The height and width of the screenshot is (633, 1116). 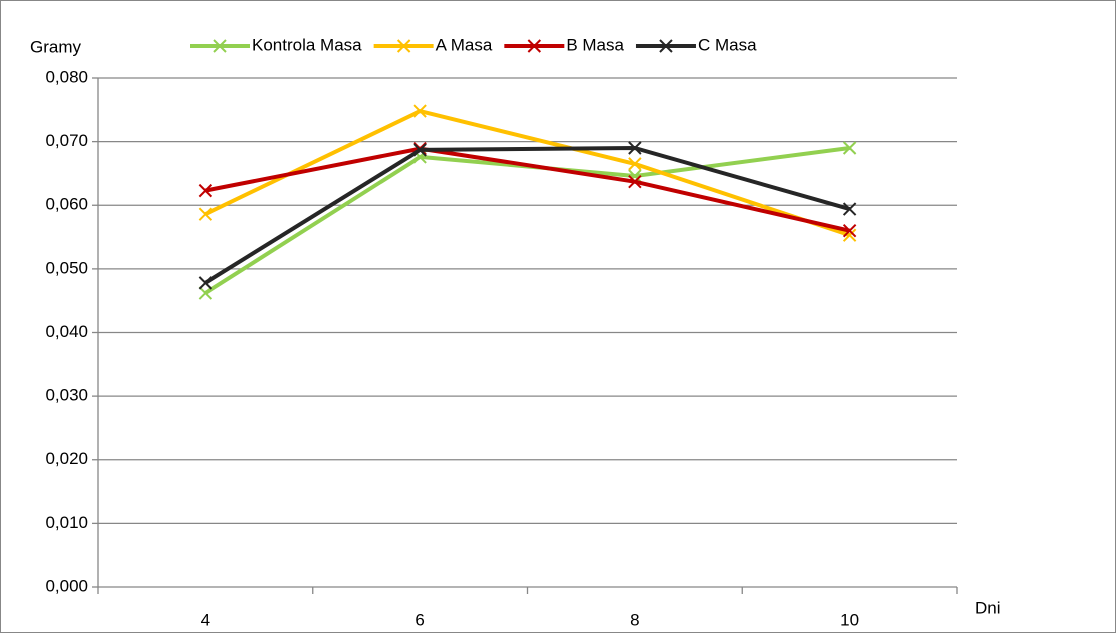 What do you see at coordinates (988, 607) in the screenshot?
I see `x-axis-label: Dni` at bounding box center [988, 607].